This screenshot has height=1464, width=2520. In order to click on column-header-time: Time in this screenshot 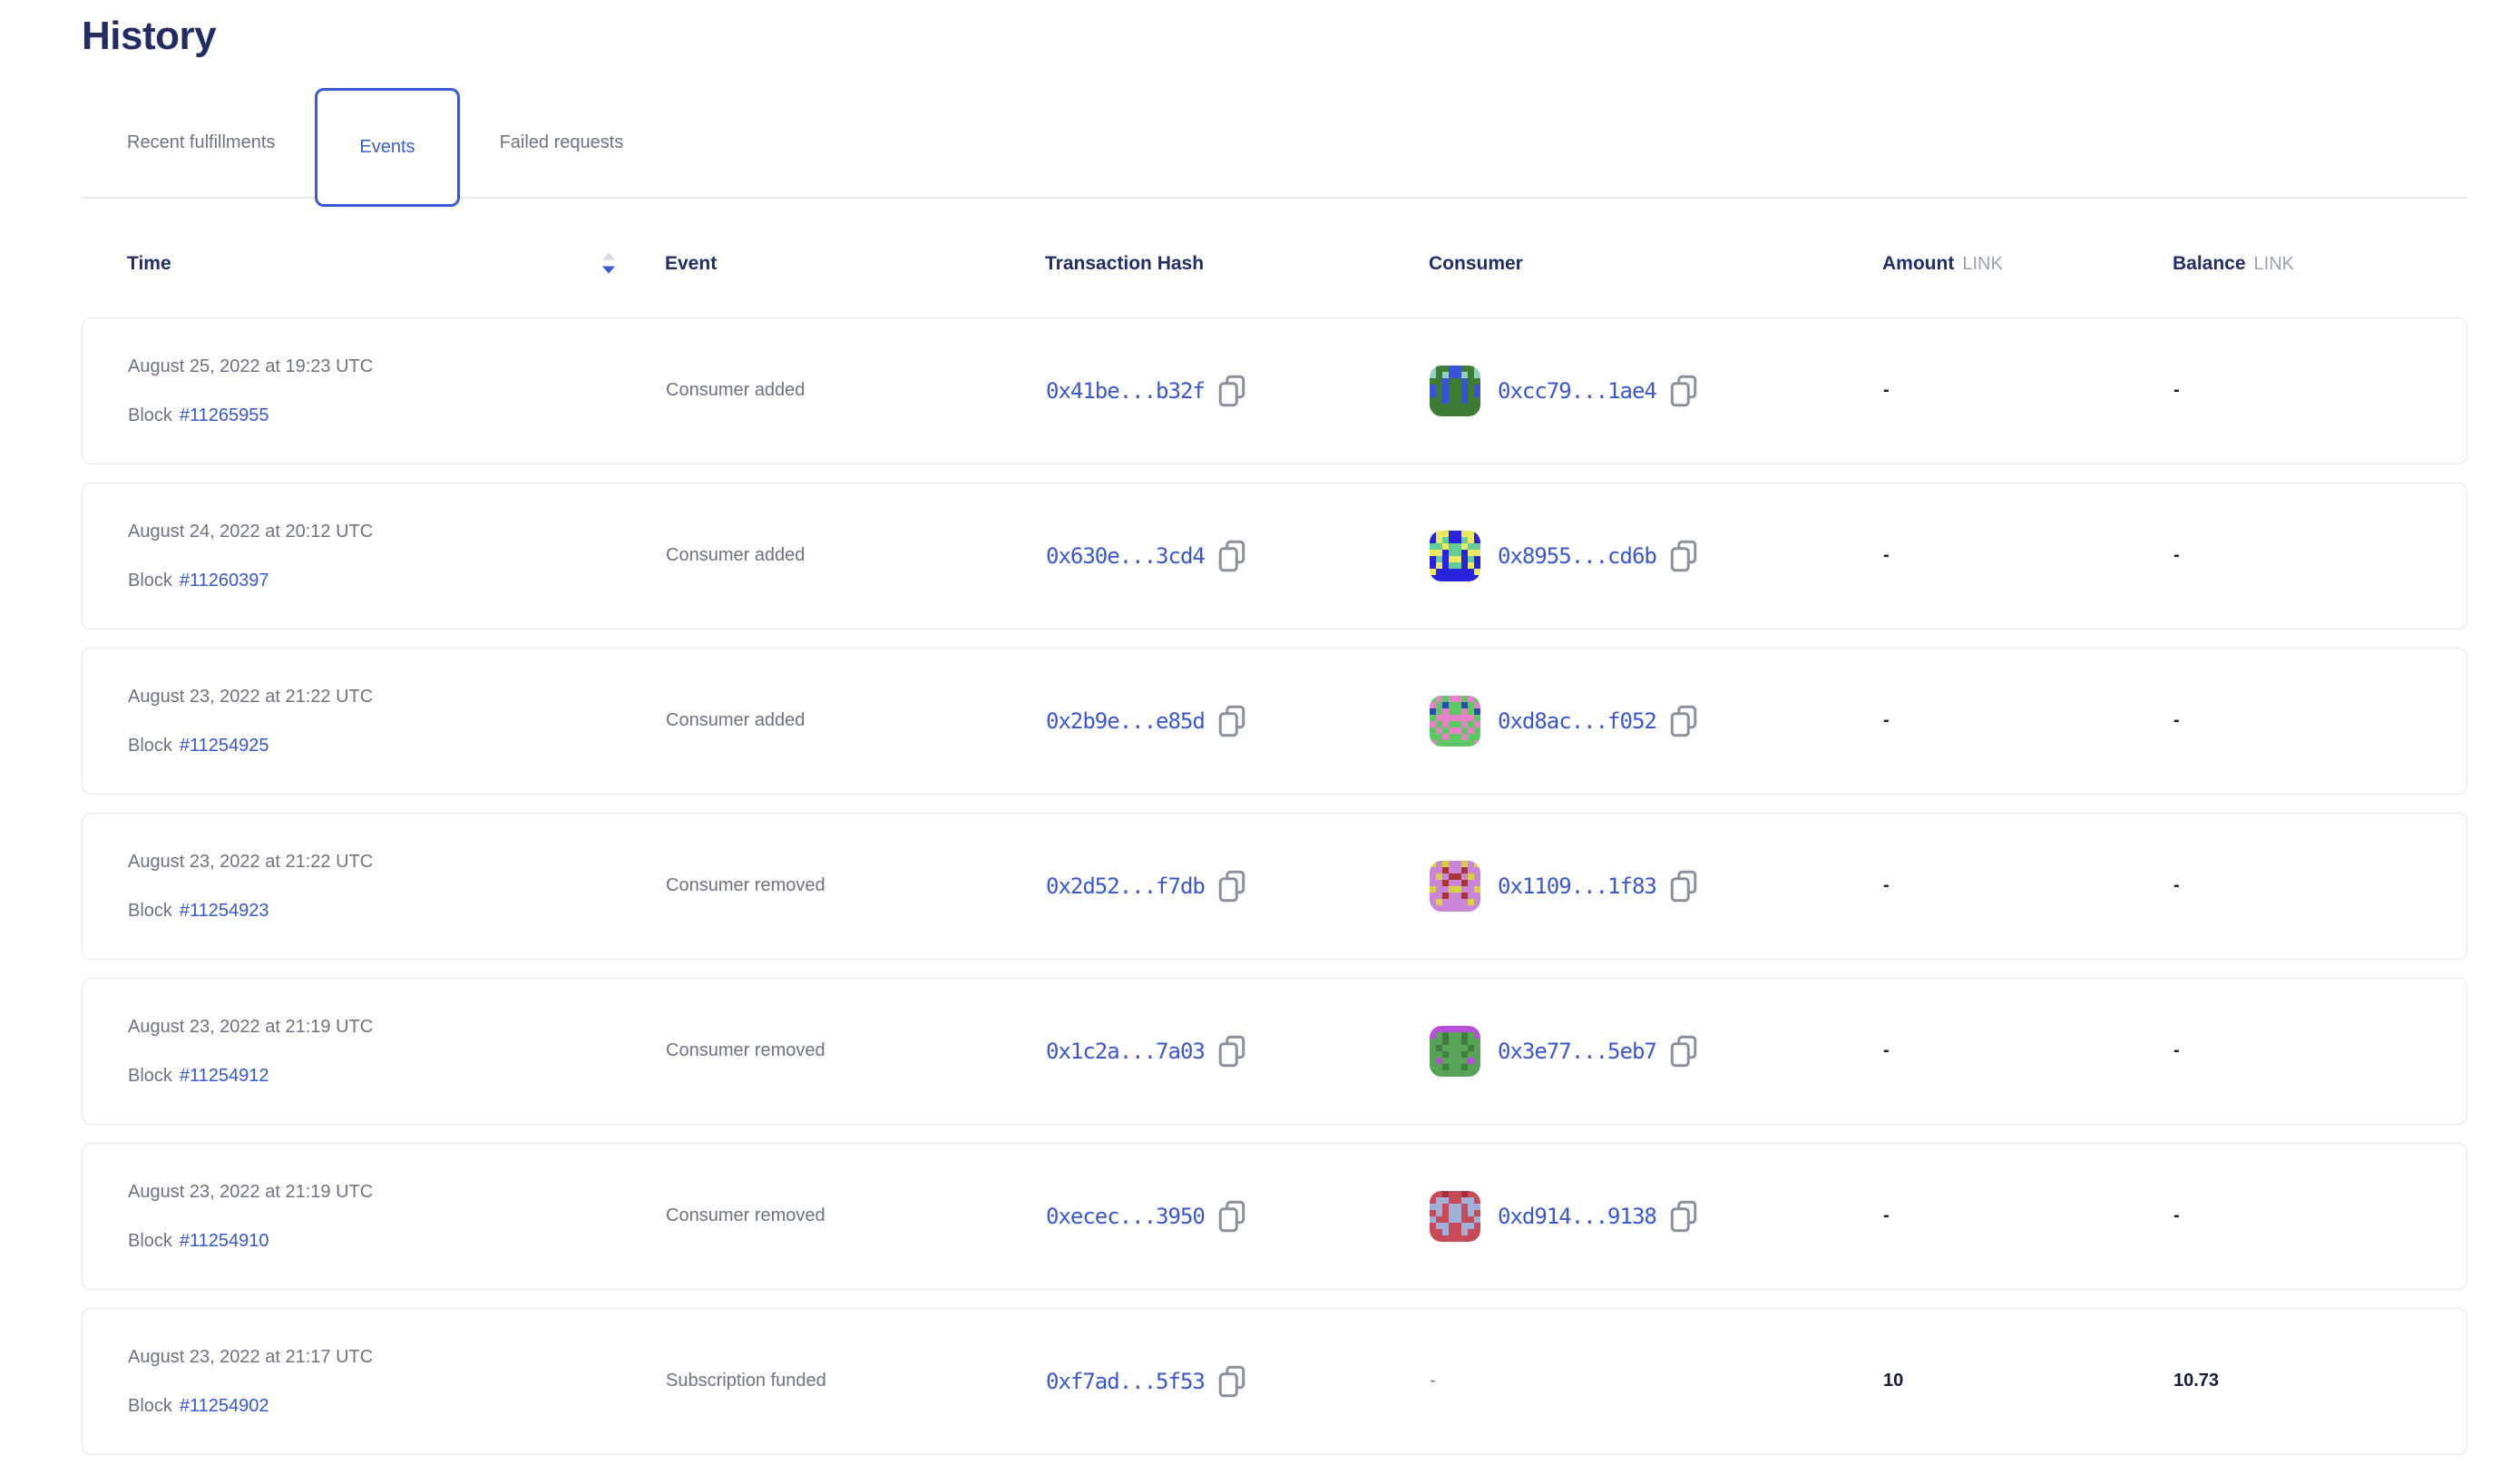, I will do `click(396, 264)`.